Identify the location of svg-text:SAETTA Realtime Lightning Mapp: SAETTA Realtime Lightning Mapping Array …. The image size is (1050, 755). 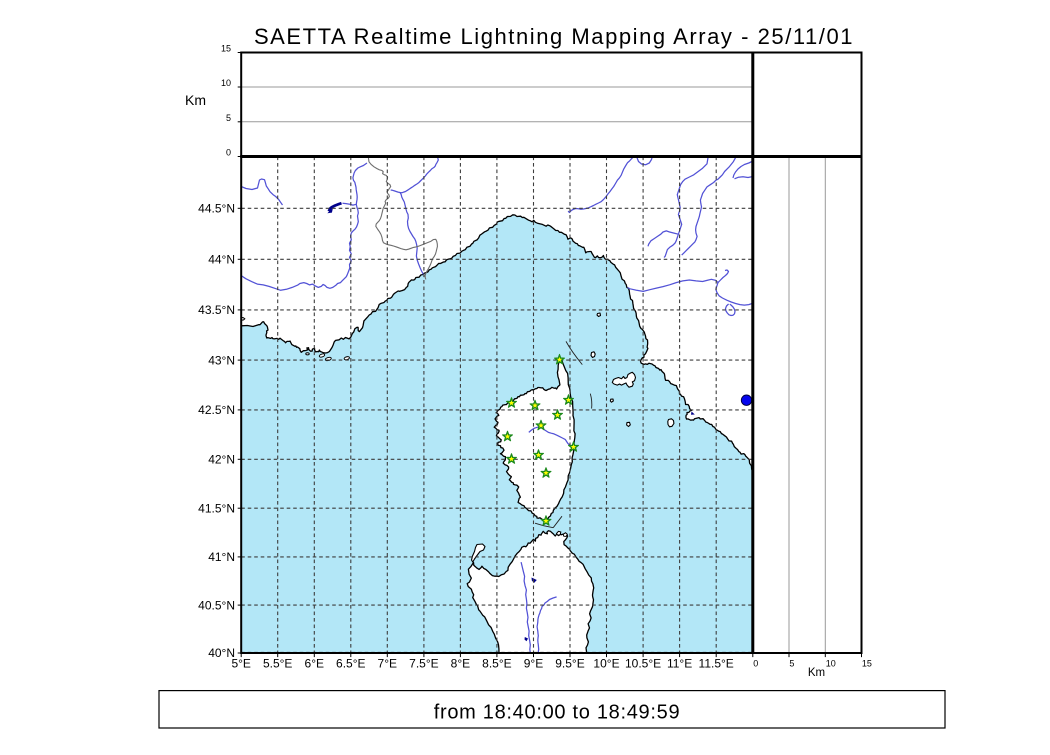
(554, 36).